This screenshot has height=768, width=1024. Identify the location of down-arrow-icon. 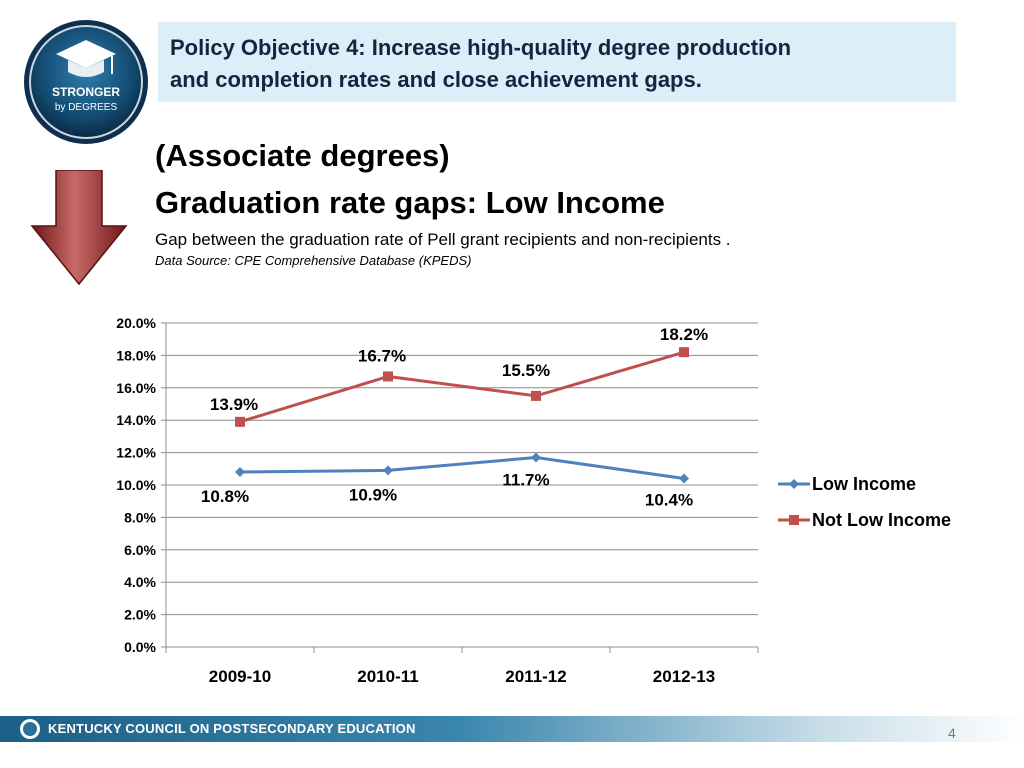
(79, 228).